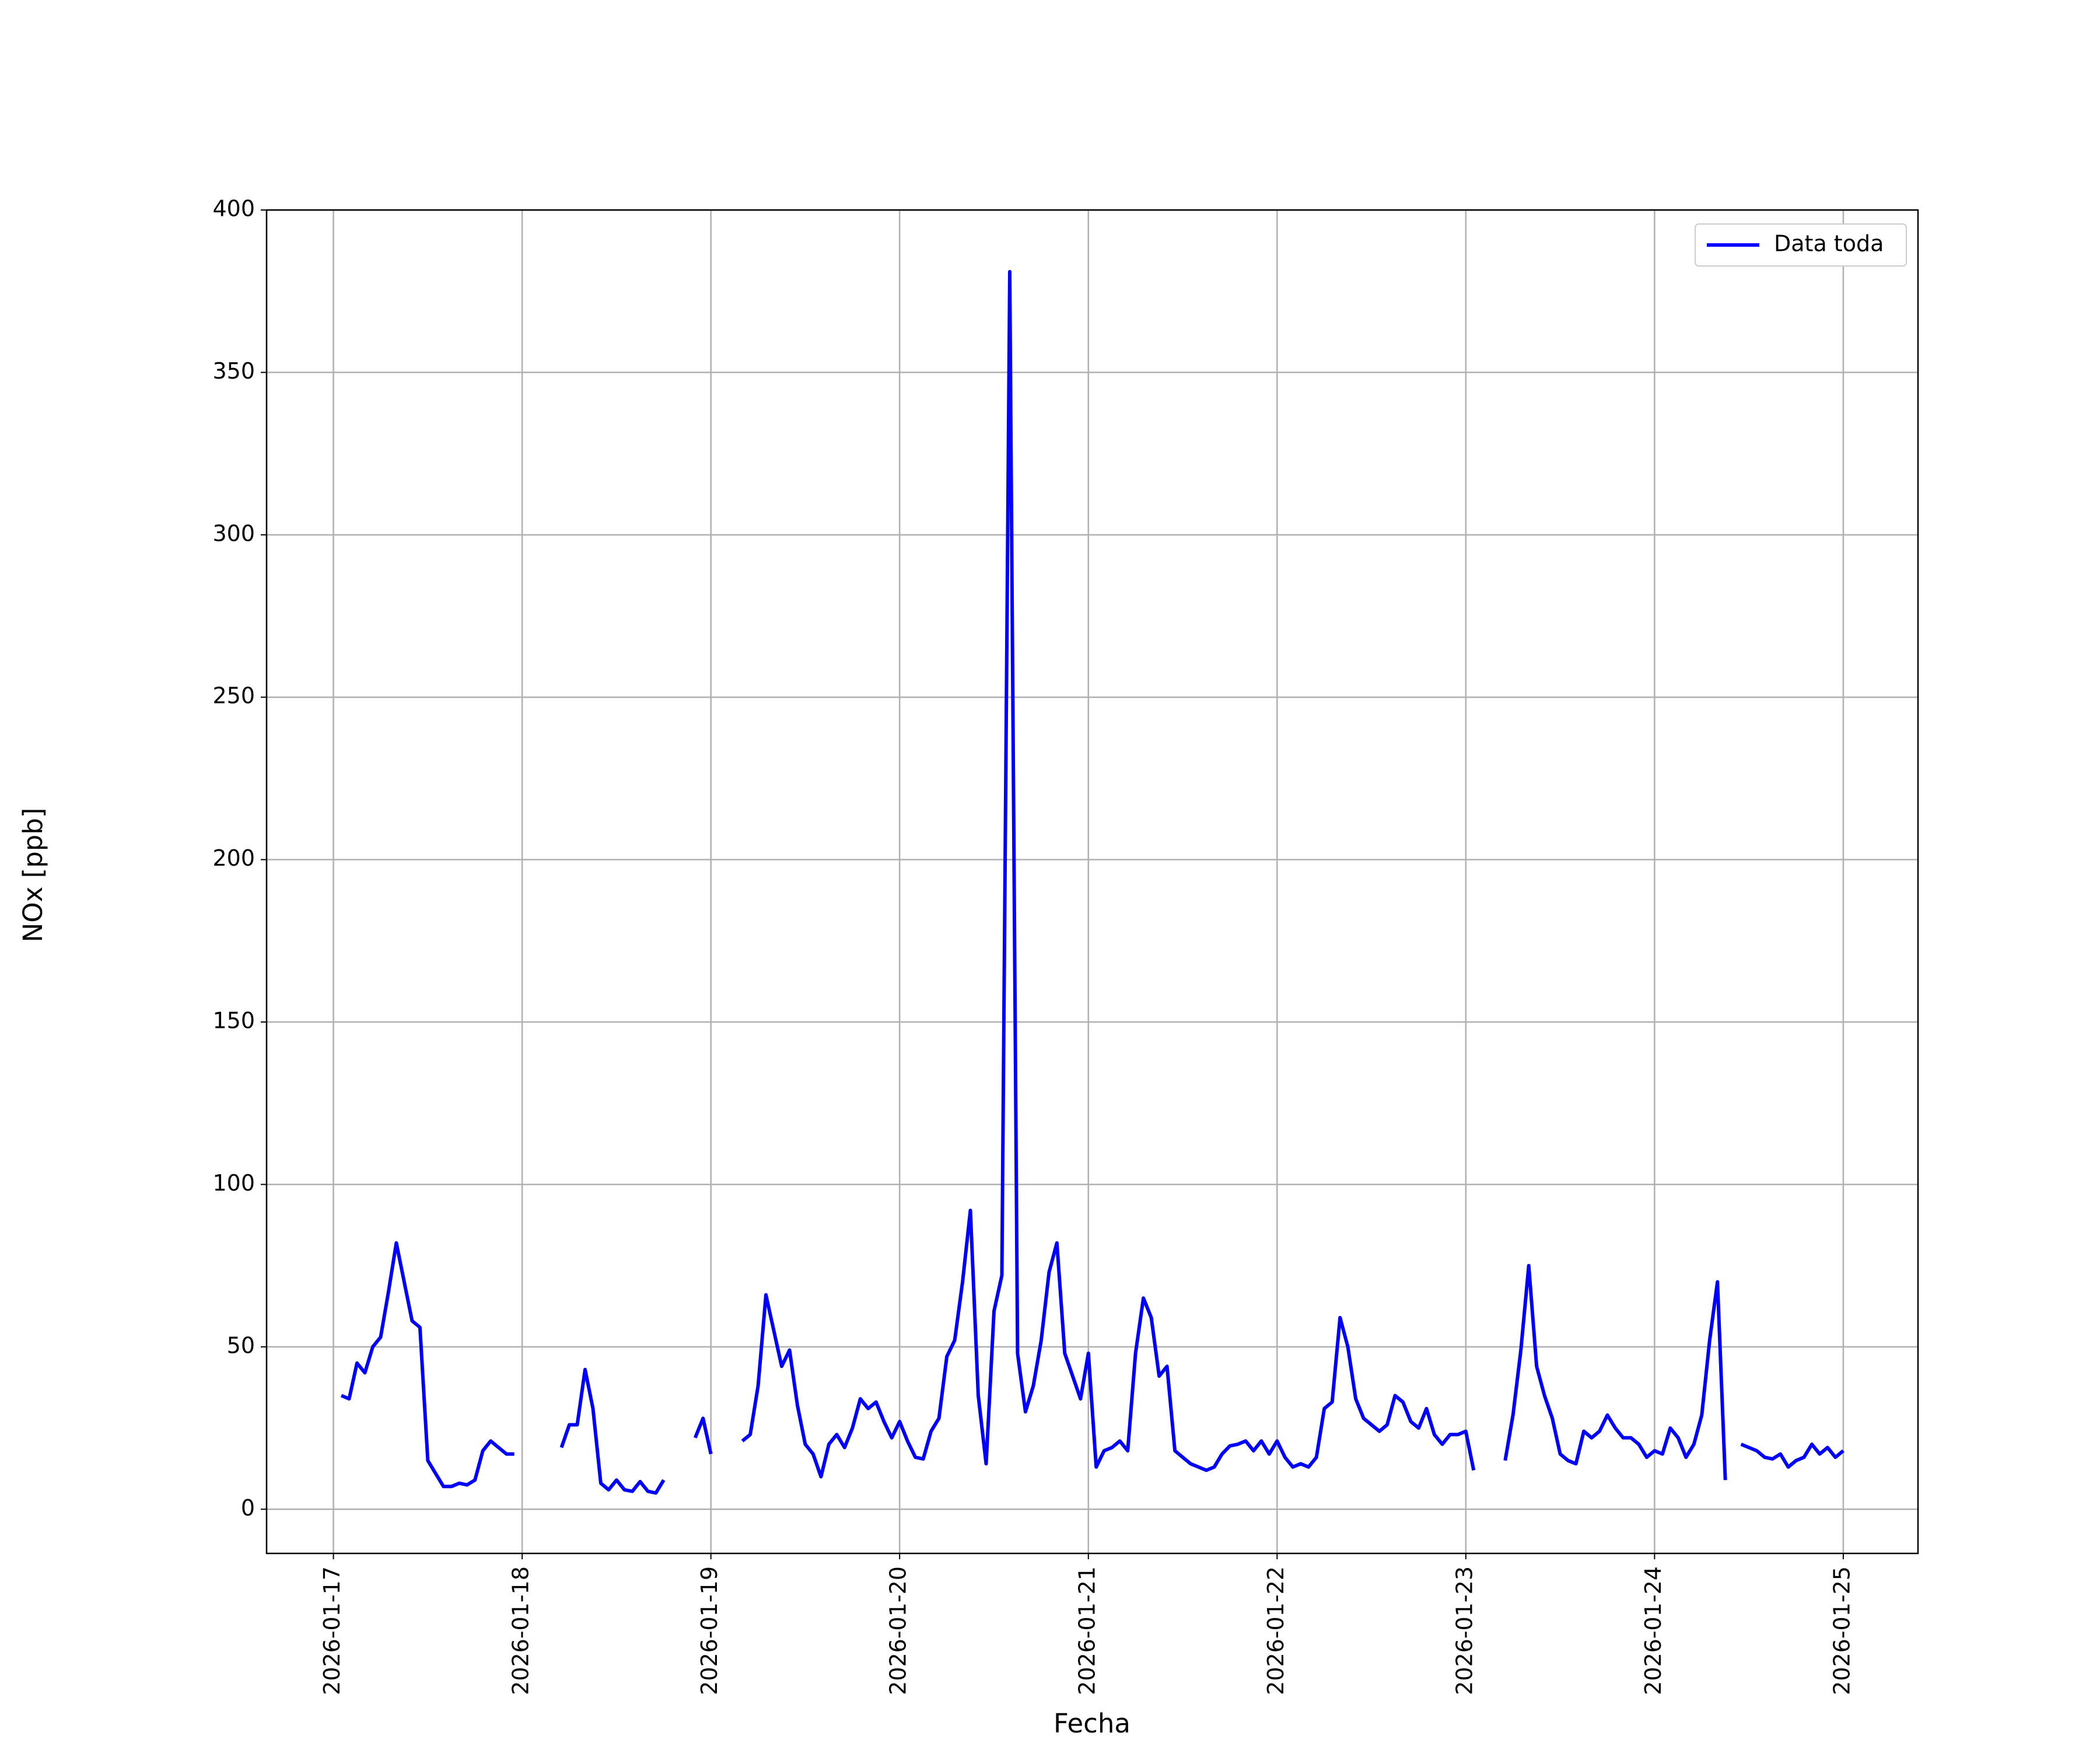  I want to click on x-axis-label: Fecha, so click(1092, 1723).